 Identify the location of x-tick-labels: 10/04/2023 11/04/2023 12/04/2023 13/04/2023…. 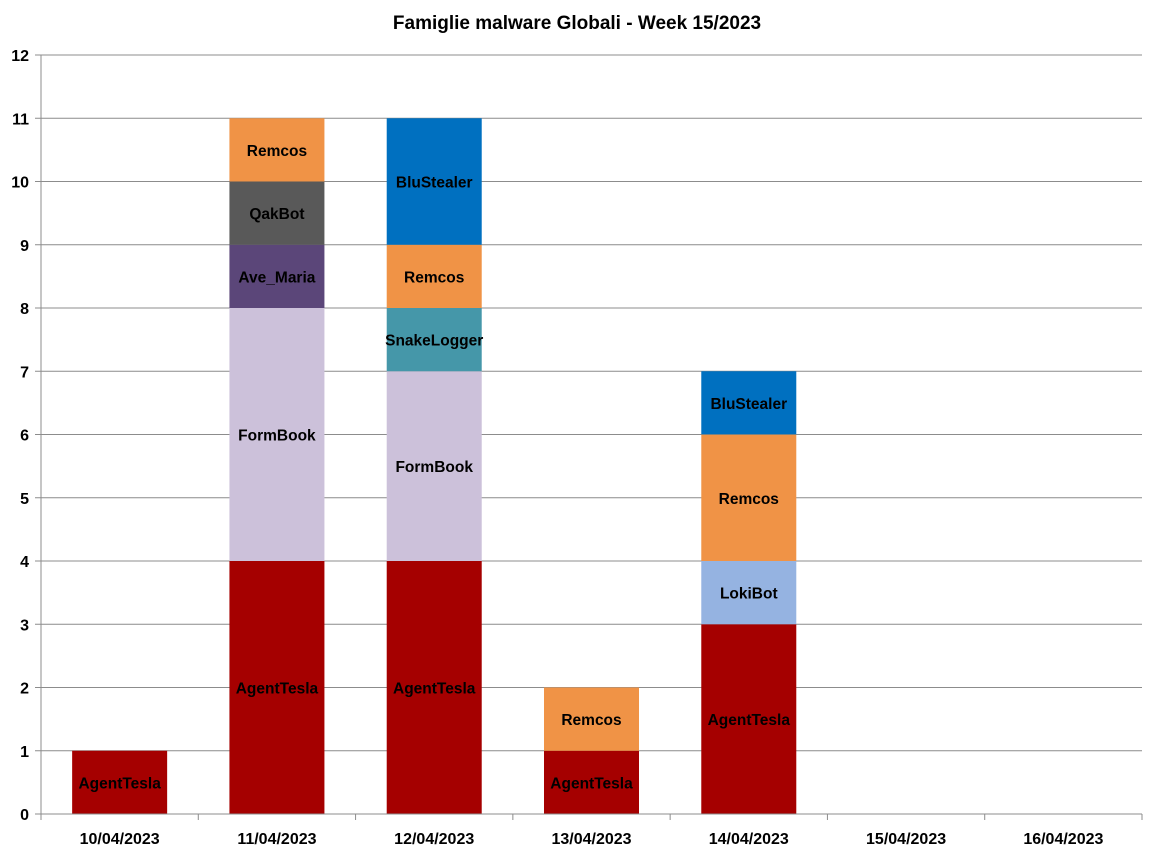
(592, 839).